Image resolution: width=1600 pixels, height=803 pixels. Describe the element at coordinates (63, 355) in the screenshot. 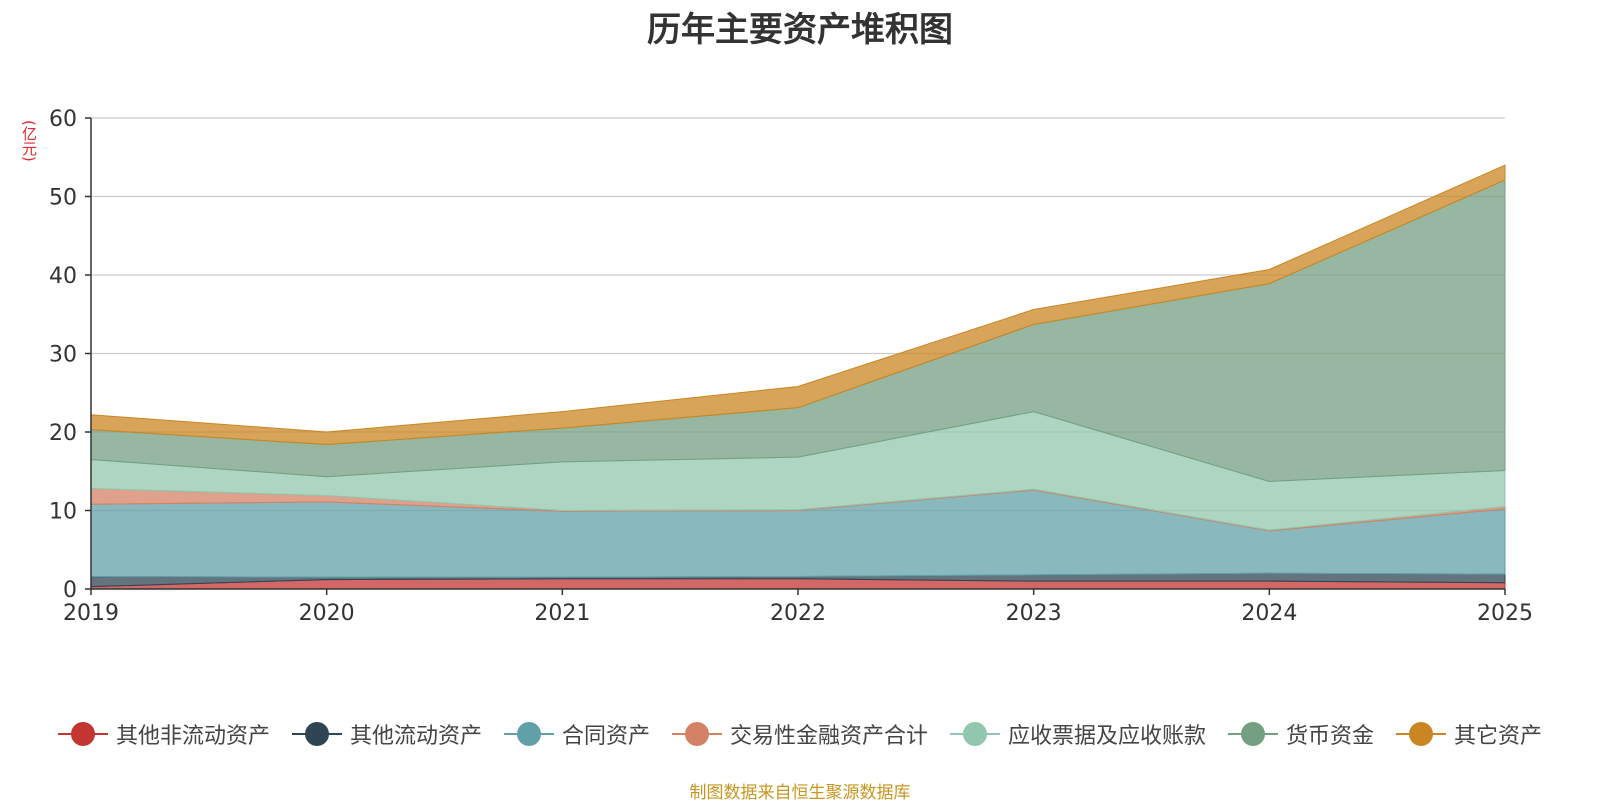

I see `y-tick-label: 30` at that location.